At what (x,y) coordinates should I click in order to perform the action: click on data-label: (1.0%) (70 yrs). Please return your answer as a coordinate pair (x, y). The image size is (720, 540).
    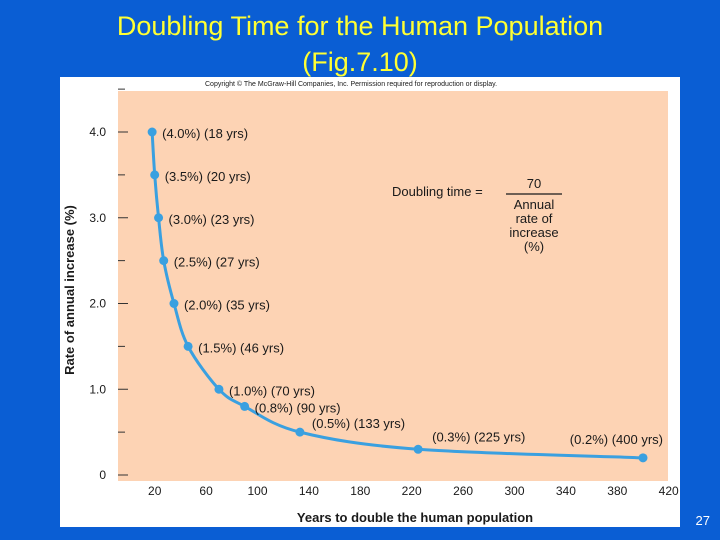
    Looking at the image, I should click on (272, 390).